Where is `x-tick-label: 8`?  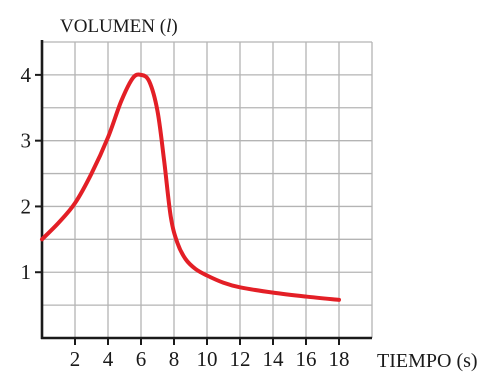 x-tick-label: 8 is located at coordinates (174, 359).